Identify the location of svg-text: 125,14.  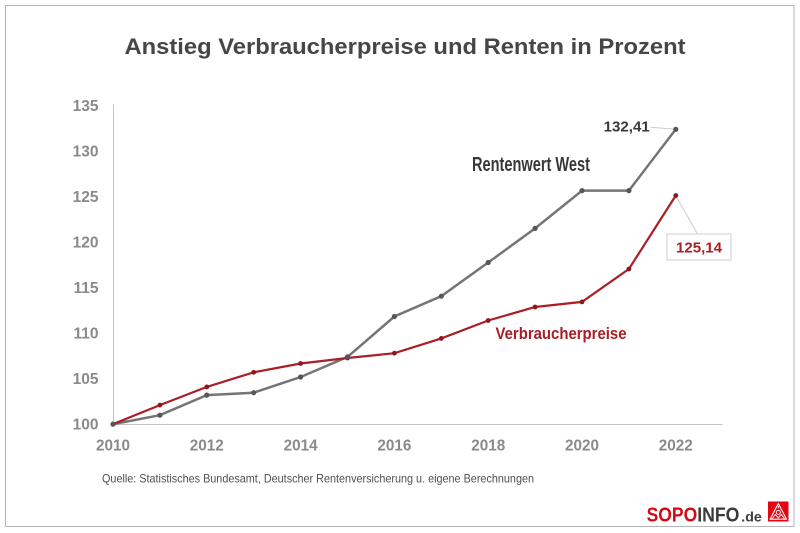
(699, 248).